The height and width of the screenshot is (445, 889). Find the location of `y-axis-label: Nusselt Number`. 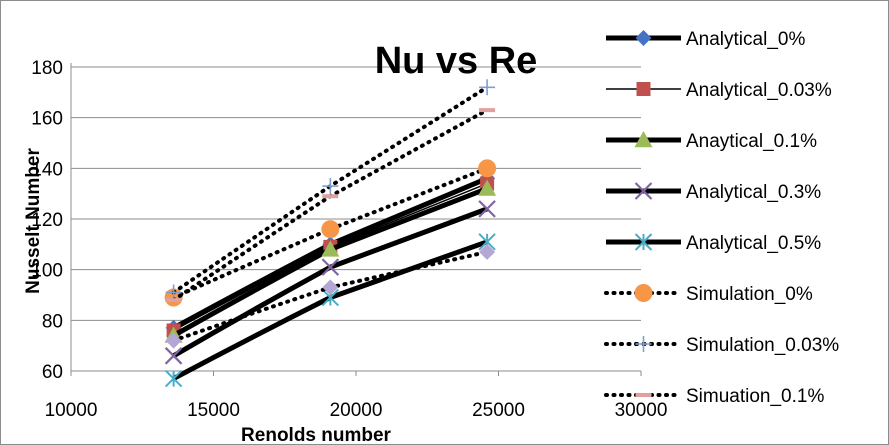

y-axis-label: Nusselt Number is located at coordinates (33, 221).